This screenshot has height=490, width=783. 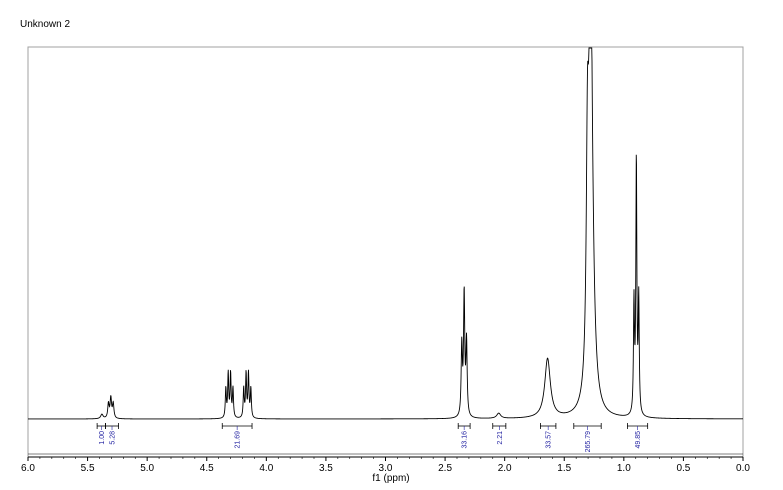 I want to click on x-tick-label: 4.5, so click(x=207, y=468).